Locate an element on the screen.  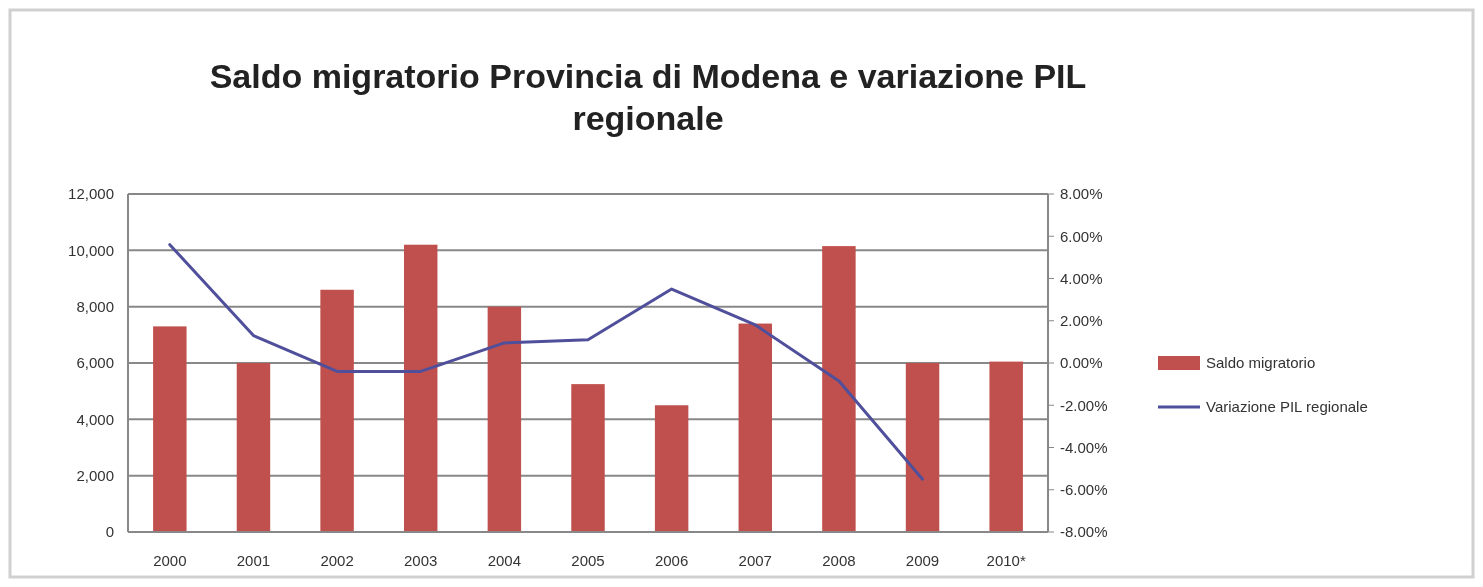
x-tick-label: 2008 is located at coordinates (839, 560).